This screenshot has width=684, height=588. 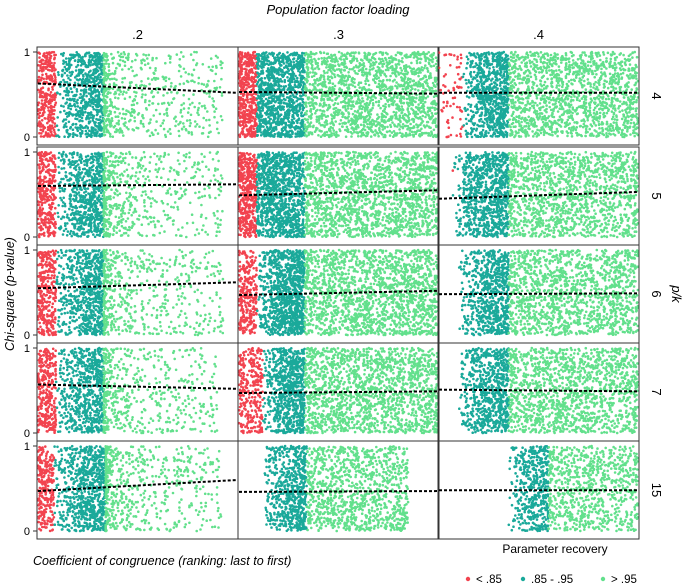 What do you see at coordinates (523, 579) in the screenshot?
I see `legend-marker-mid` at bounding box center [523, 579].